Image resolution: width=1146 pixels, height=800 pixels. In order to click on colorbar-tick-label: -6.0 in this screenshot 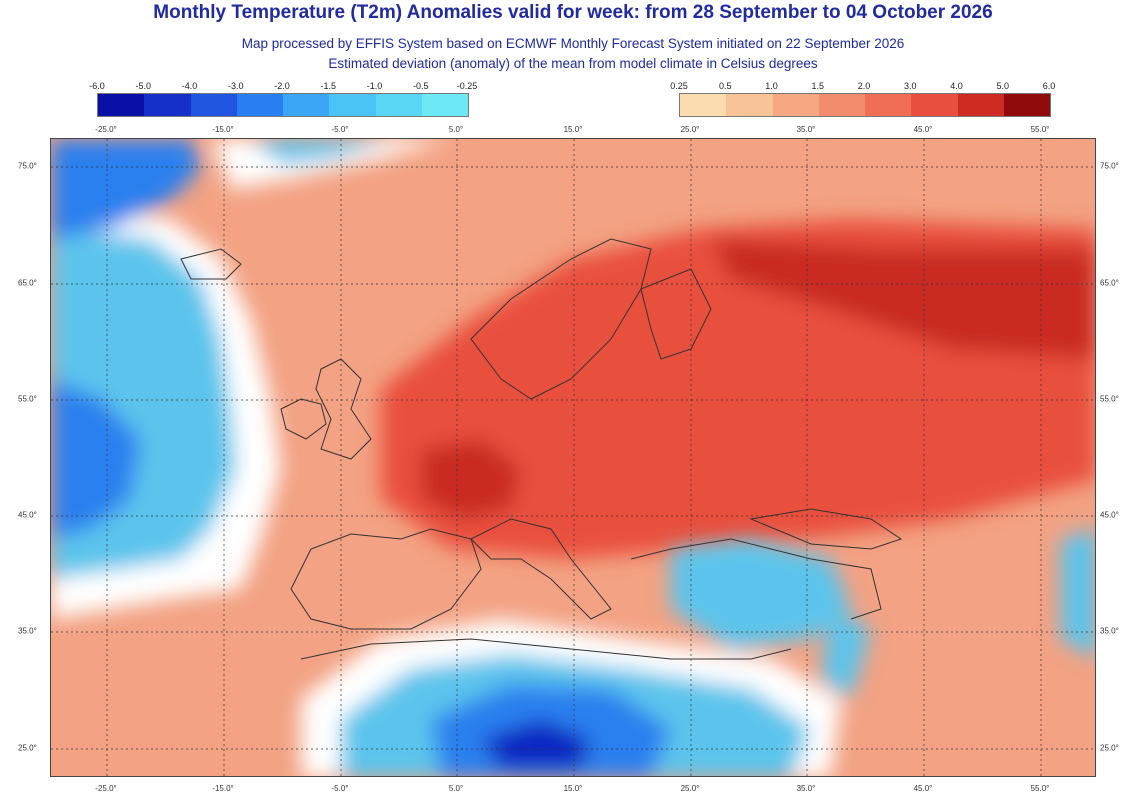, I will do `click(97, 86)`.